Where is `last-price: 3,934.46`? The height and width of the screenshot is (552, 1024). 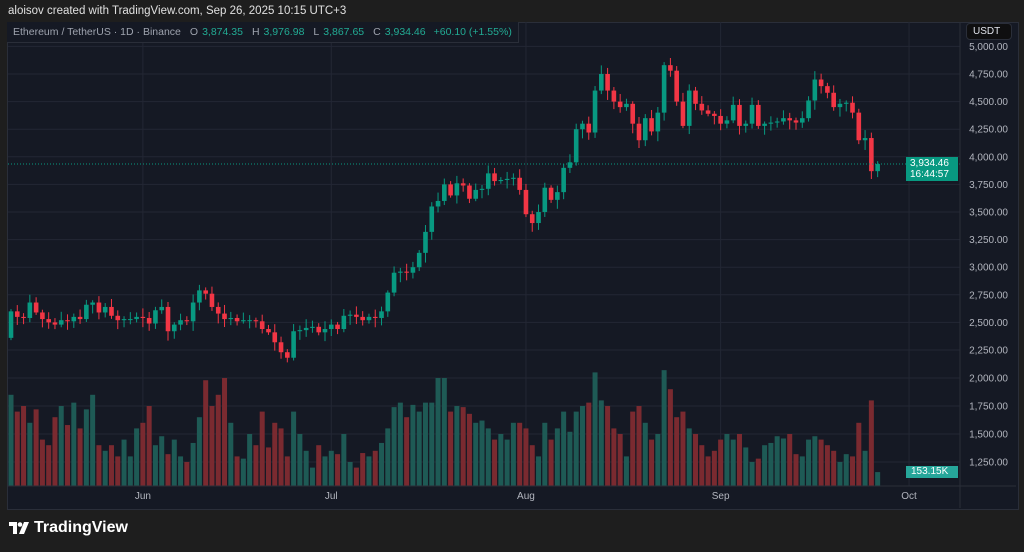 last-price: 3,934.46 is located at coordinates (929, 163).